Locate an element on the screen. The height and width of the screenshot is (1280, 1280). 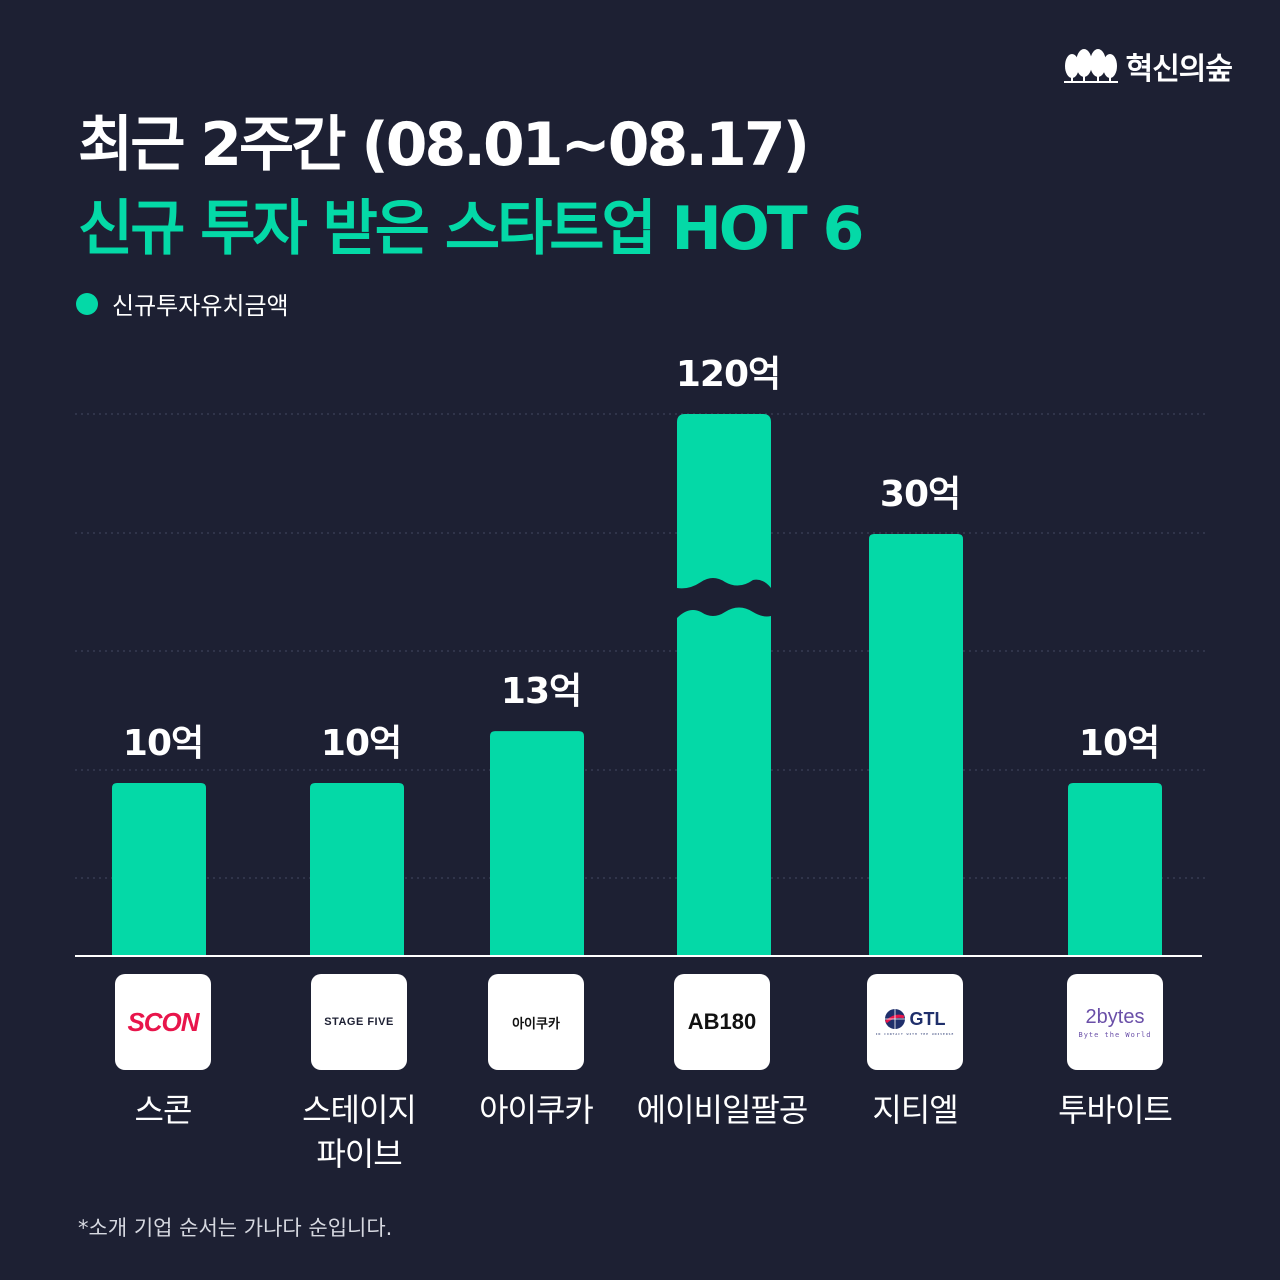
company-logo-3: AB180 is located at coordinates (722, 1022).